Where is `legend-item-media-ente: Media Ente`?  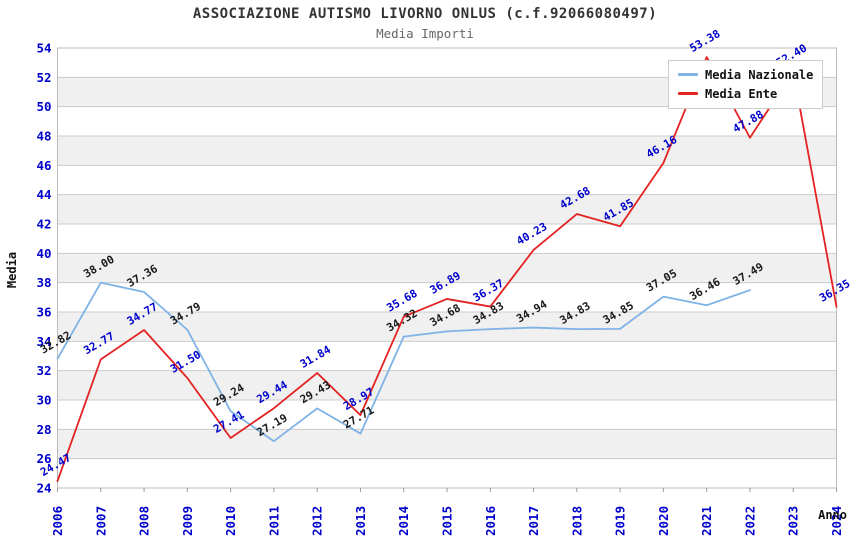 legend-item-media-ente: Media Ente is located at coordinates (745, 93).